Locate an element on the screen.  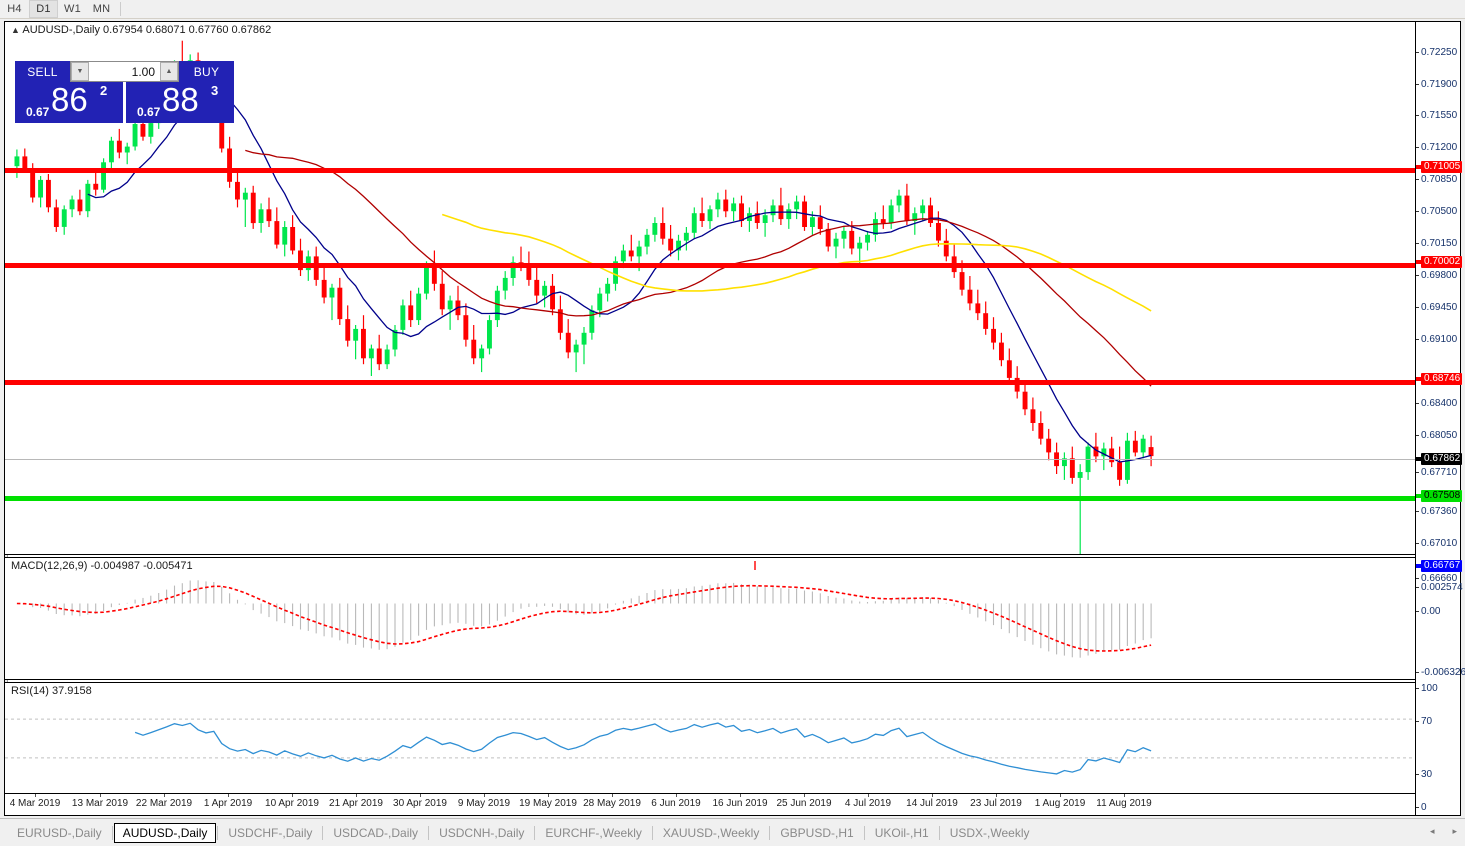
price-tick-0.71900: 0.71900 is located at coordinates (1438, 85).